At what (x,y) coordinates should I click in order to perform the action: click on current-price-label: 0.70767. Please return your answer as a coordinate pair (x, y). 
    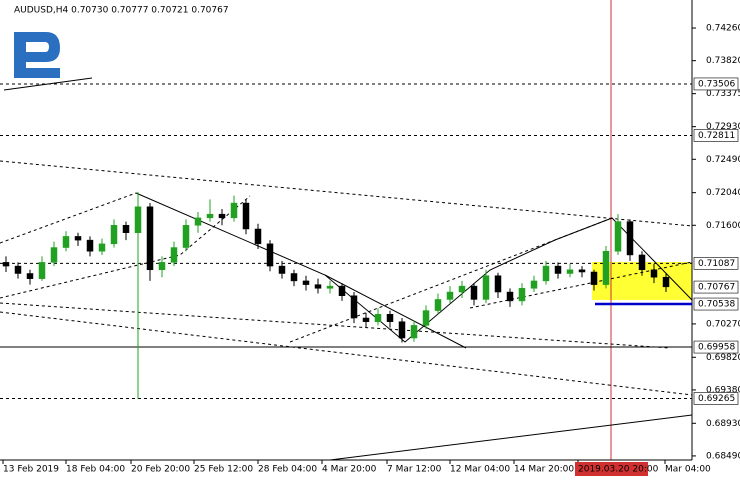
    Looking at the image, I should click on (716, 288).